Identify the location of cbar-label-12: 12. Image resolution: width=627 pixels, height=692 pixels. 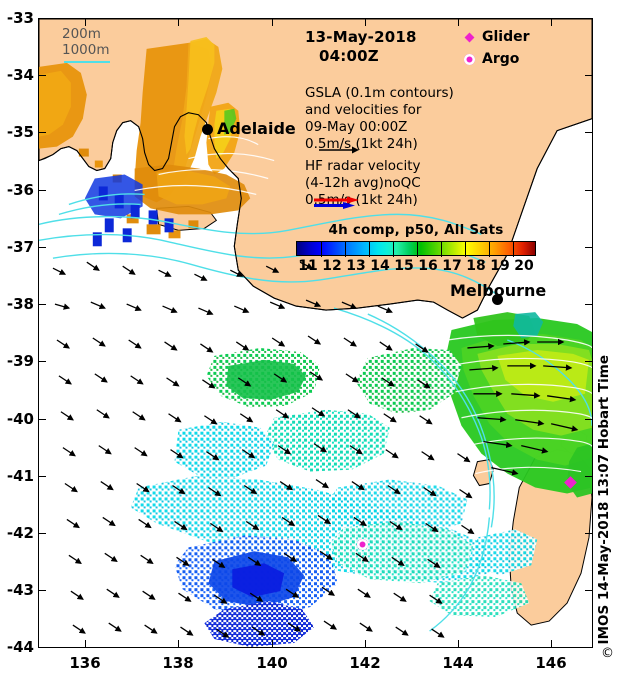
(332, 266).